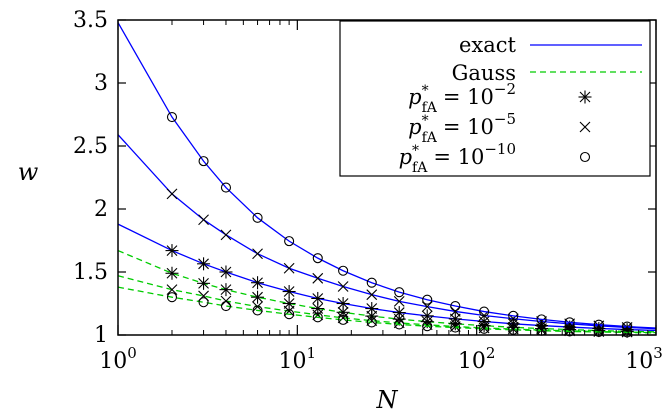 The width and height of the screenshot is (670, 418). Describe the element at coordinates (462, 98) in the screenshot. I see `legend-pfa-label: p* fA = 10−2` at that location.